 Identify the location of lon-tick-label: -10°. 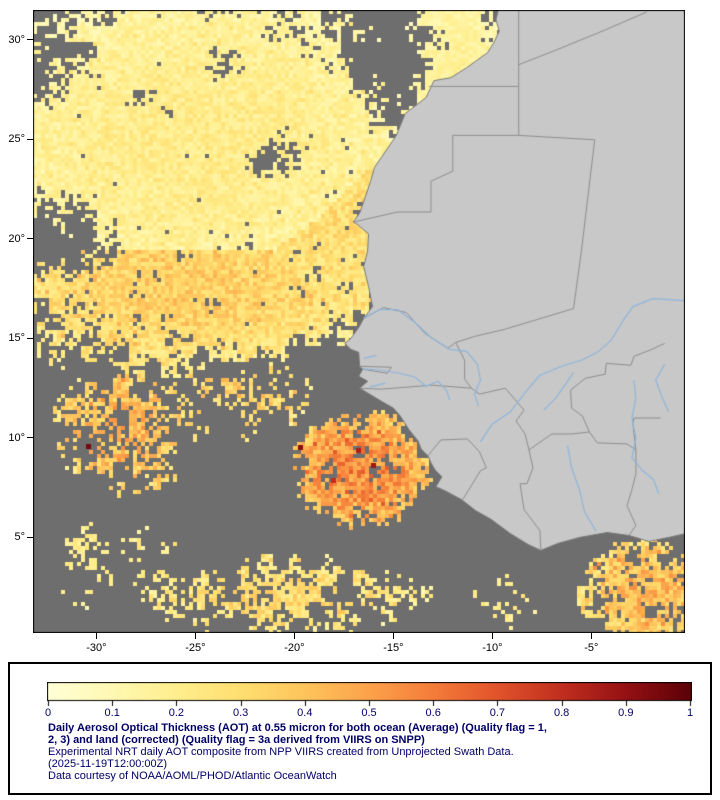
(492, 648).